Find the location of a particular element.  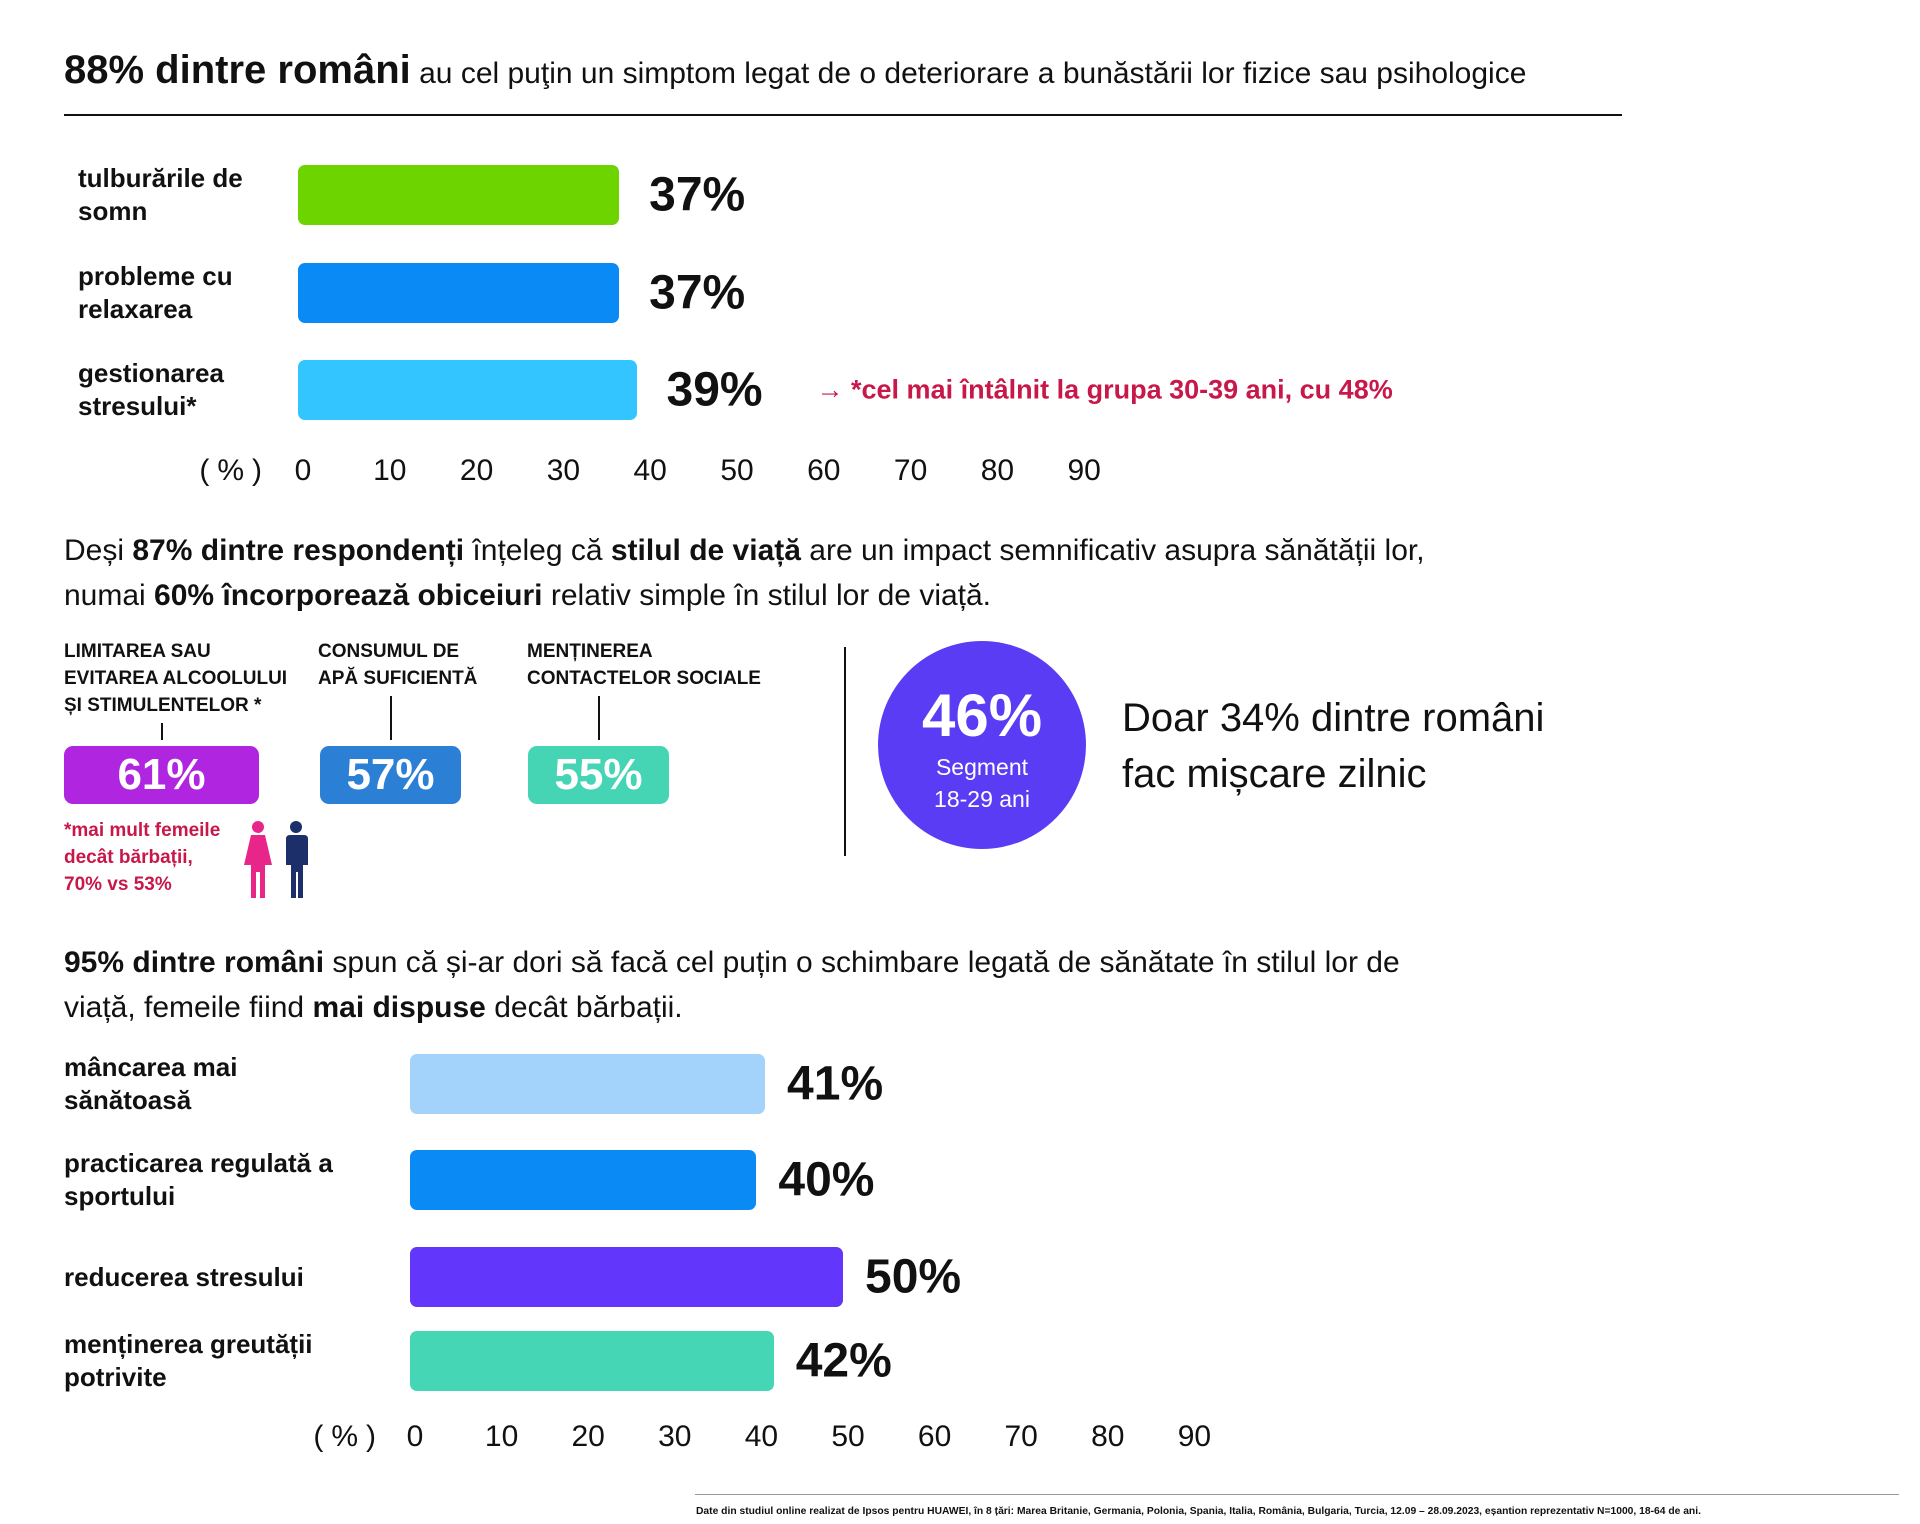

note-line: *mai mult femeile is located at coordinates (142, 830).